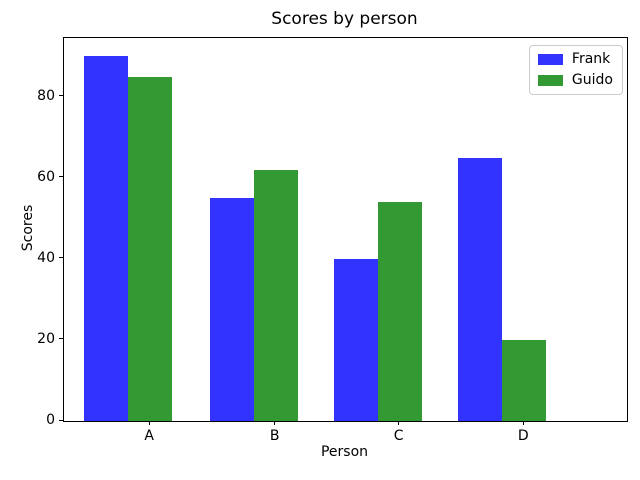 The width and height of the screenshot is (640, 480). What do you see at coordinates (575, 70) in the screenshot?
I see `legend: Frank Guido` at bounding box center [575, 70].